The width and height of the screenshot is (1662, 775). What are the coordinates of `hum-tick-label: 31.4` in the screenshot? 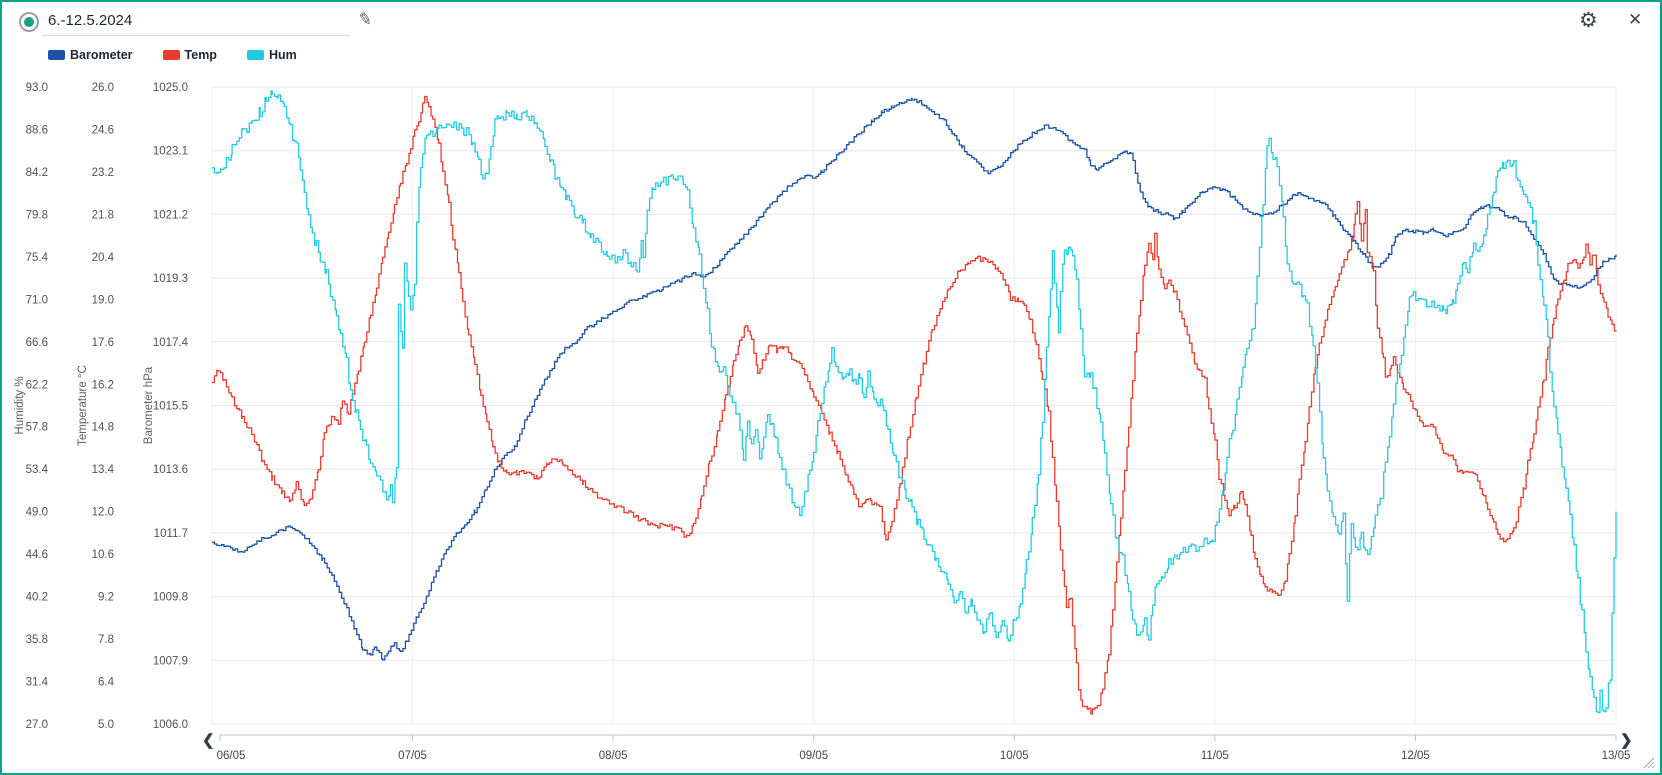 It's located at (37, 683).